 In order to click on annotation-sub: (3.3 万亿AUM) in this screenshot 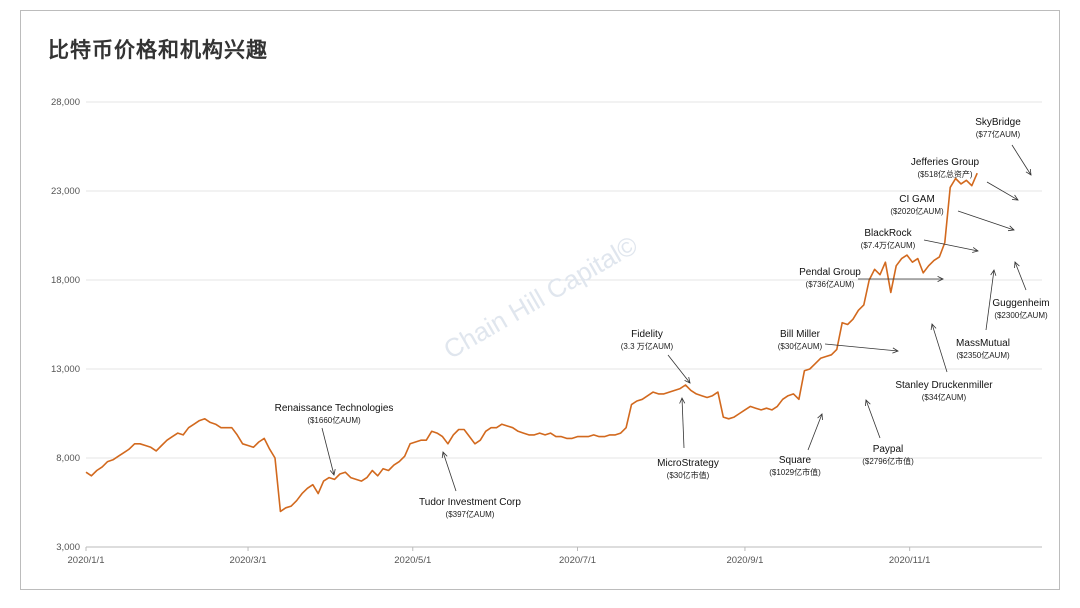, I will do `click(647, 346)`.